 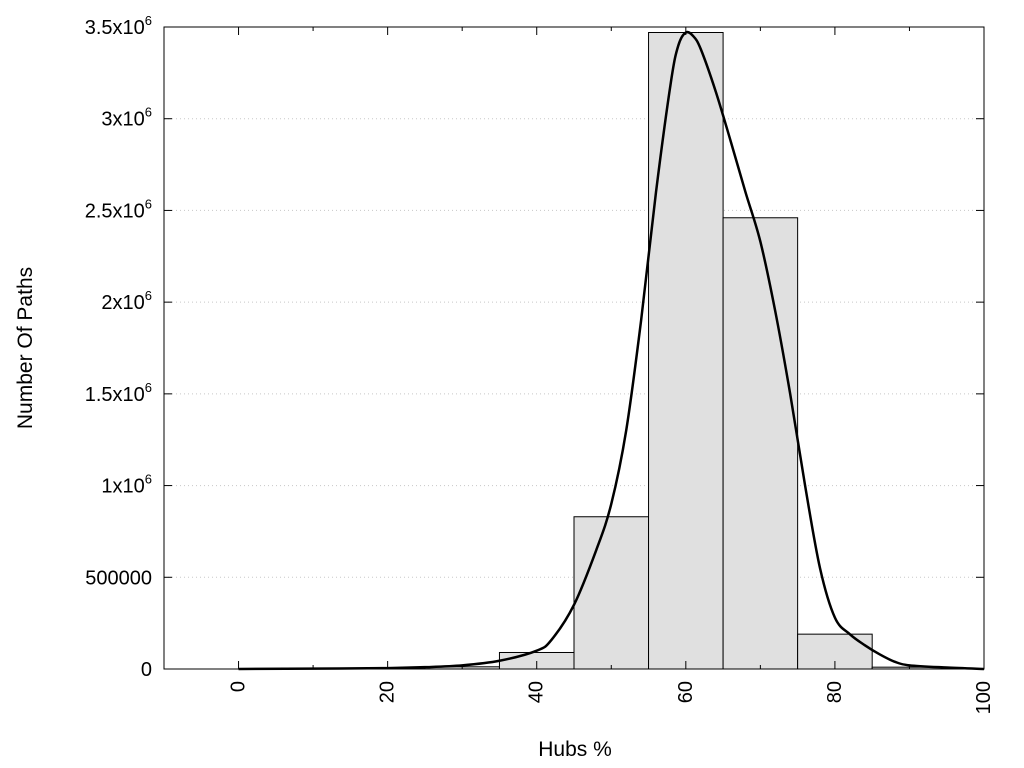 I want to click on y-tick-label: 2.5x10⁶, so click(x=118, y=209).